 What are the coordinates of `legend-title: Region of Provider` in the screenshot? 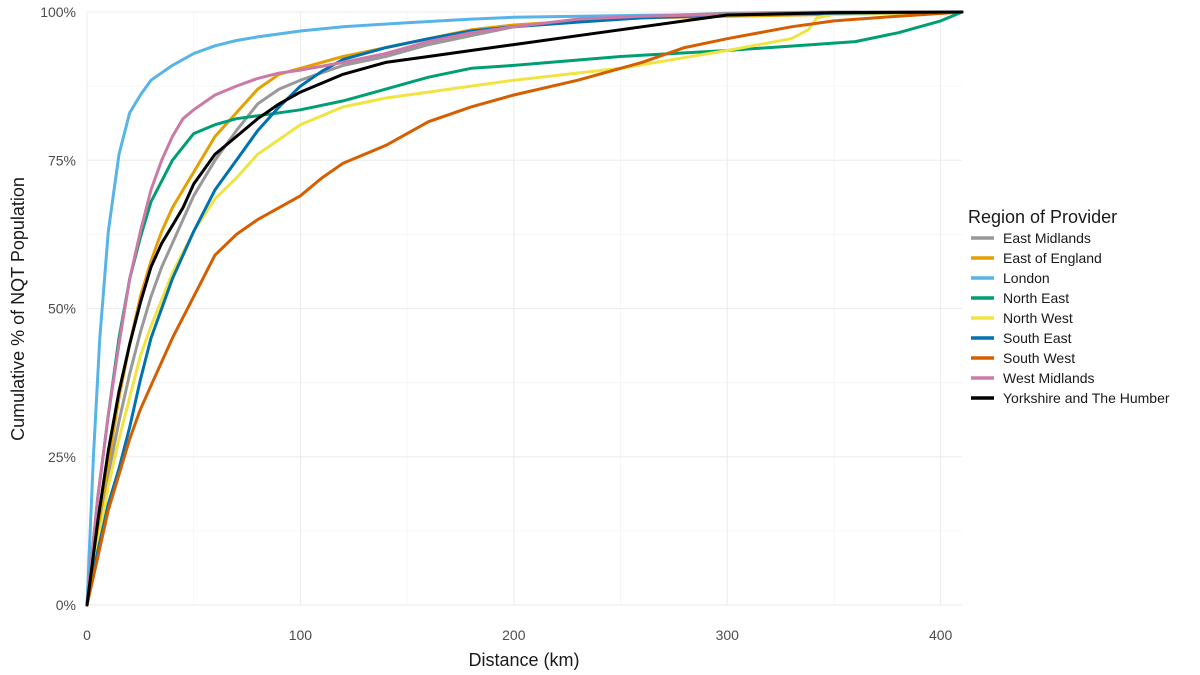 It's located at (1042, 217).